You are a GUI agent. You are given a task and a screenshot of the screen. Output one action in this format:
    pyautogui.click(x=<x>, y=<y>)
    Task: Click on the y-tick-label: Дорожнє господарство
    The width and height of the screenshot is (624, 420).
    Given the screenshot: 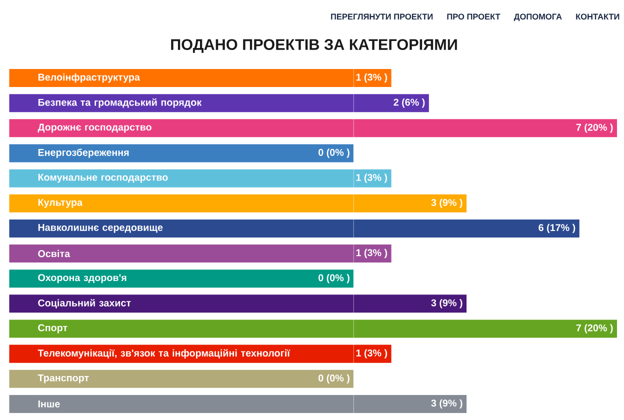 What is the action you would take?
    pyautogui.click(x=95, y=128)
    